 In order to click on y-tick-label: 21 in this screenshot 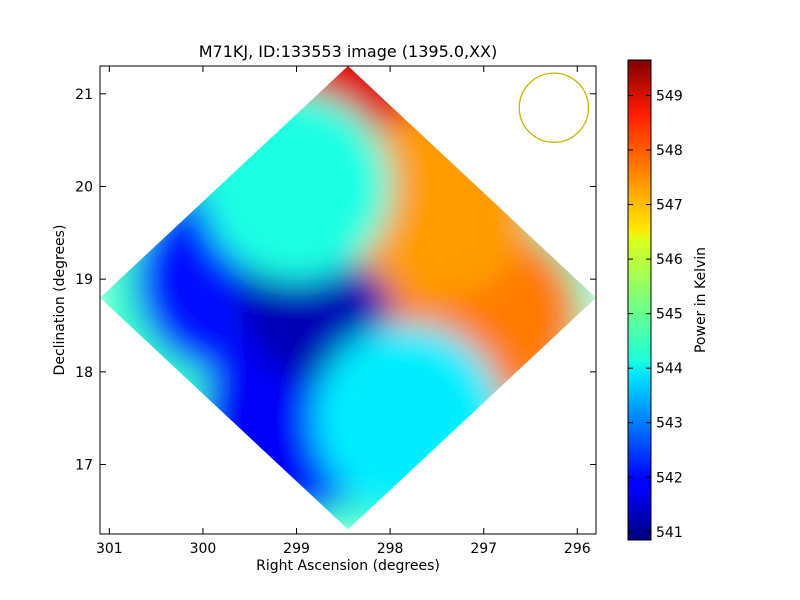, I will do `click(84, 95)`.